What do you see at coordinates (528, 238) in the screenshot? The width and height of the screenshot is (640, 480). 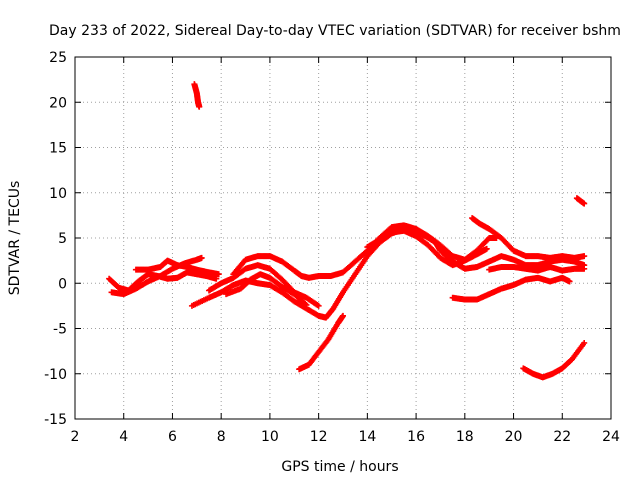 I see `series-track-k` at bounding box center [528, 238].